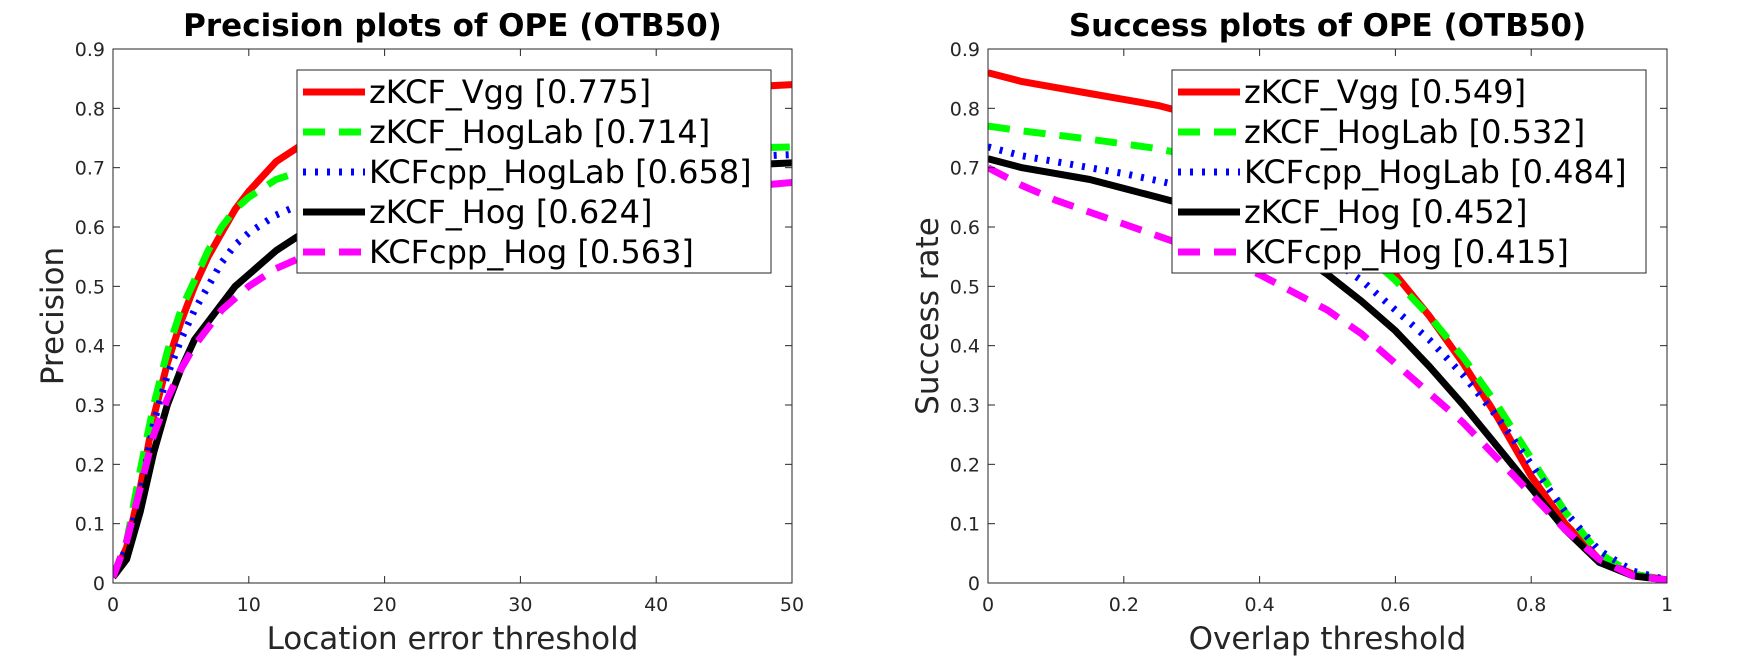 The image size is (1750, 656). I want to click on legend-label-3: KCFcpp_HogLab [0.658], so click(560, 172).